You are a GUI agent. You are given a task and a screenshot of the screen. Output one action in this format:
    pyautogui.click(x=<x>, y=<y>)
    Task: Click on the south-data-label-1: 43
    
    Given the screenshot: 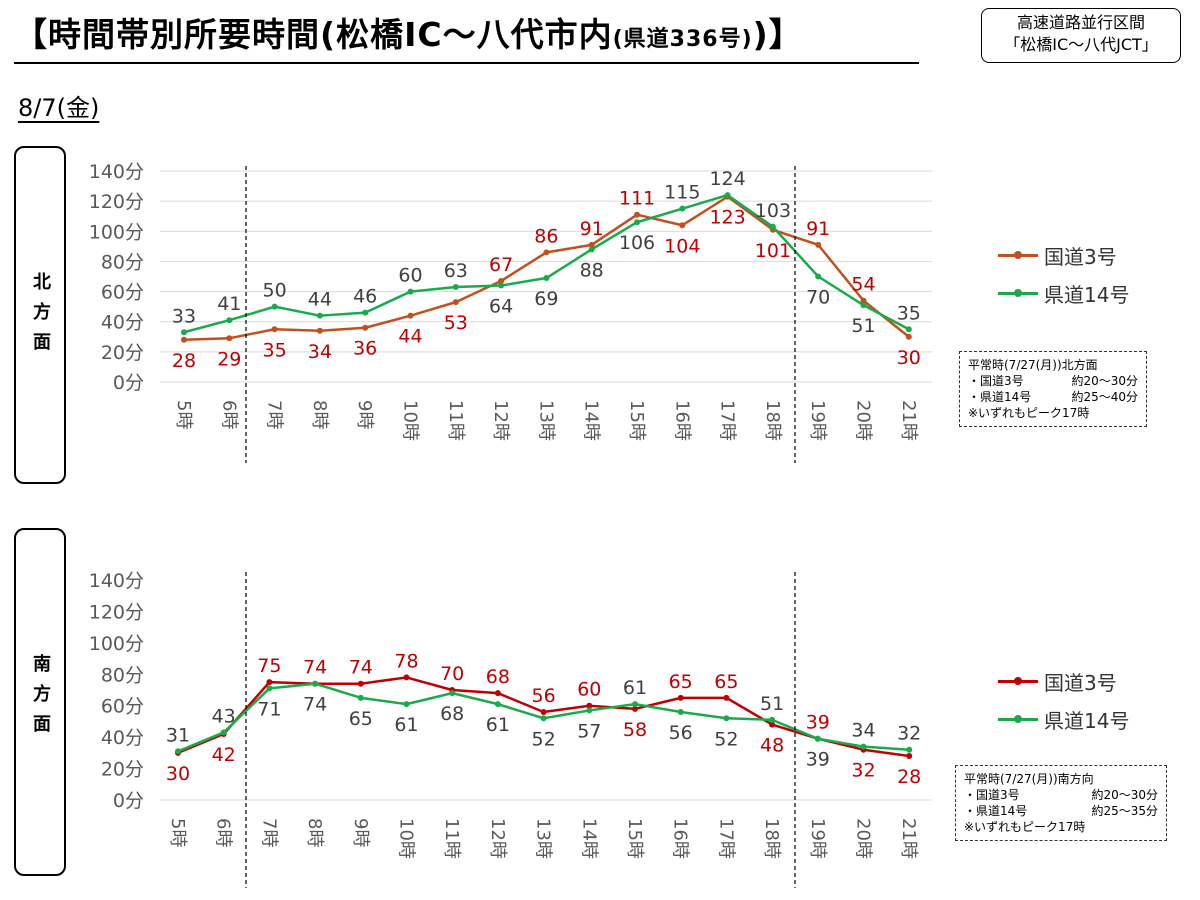 What is the action you would take?
    pyautogui.click(x=224, y=716)
    